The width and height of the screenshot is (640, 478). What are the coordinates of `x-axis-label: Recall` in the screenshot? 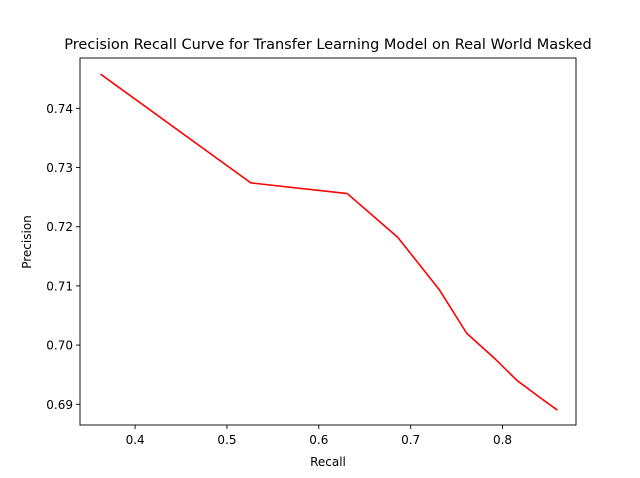 It's located at (328, 462).